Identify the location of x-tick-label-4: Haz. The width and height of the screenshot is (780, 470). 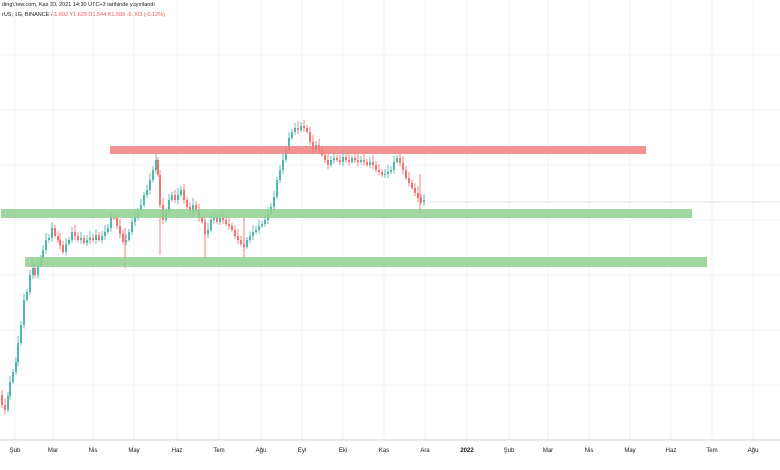
(177, 451).